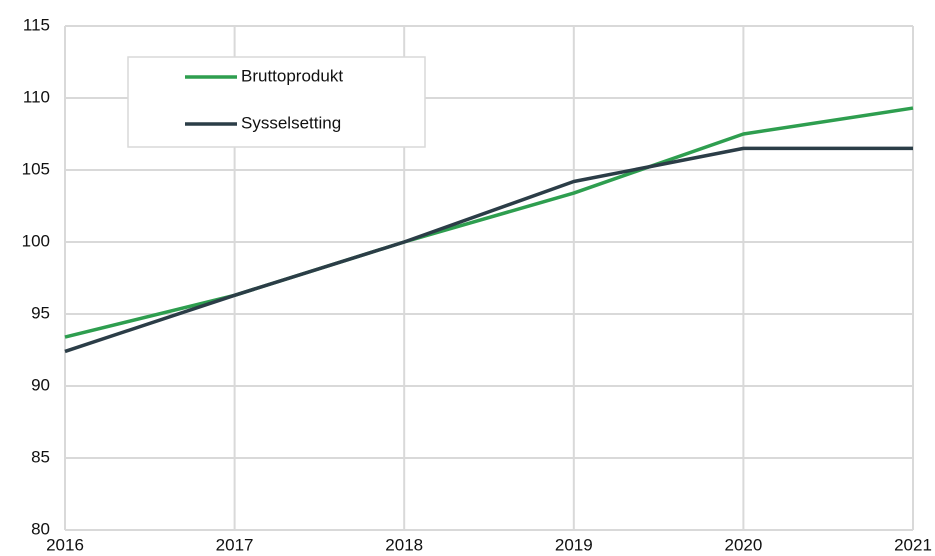 Image resolution: width=935 pixels, height=556 pixels. What do you see at coordinates (40, 384) in the screenshot?
I see `y-tick-label: 90` at bounding box center [40, 384].